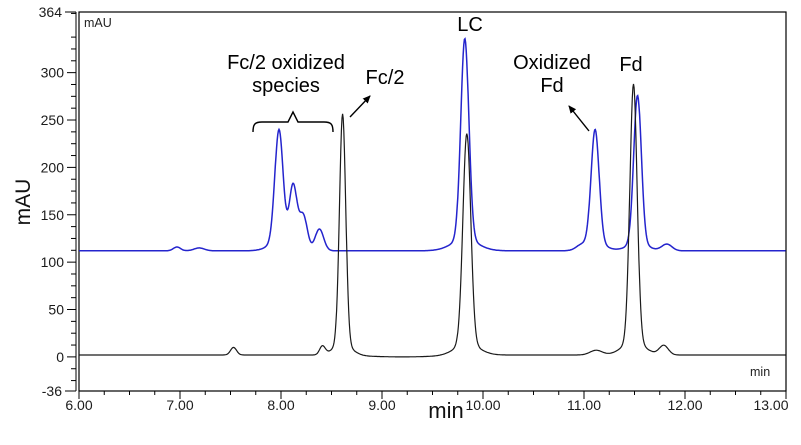  I want to click on y-tick-label: 300, so click(53, 73).